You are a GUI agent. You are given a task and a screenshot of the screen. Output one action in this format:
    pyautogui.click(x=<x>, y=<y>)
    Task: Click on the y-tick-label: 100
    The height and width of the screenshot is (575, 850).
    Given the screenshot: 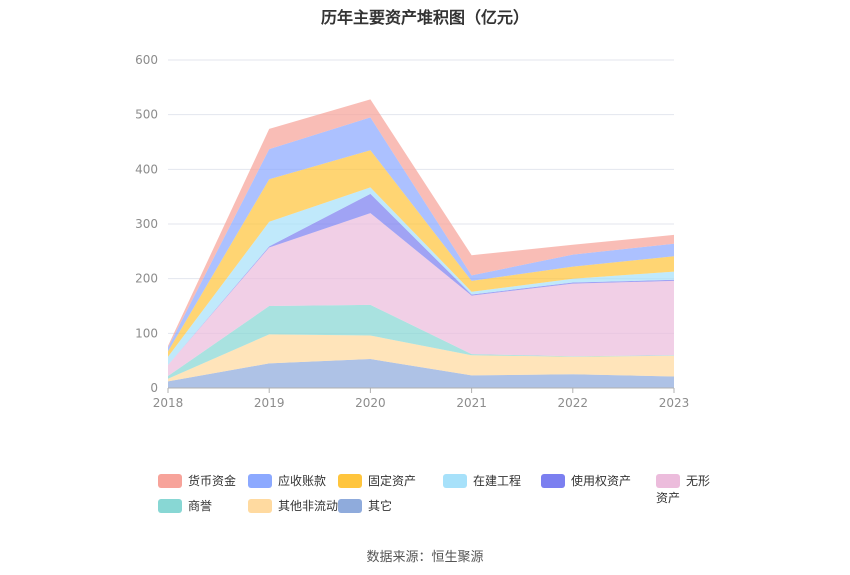 What is the action you would take?
    pyautogui.click(x=146, y=333)
    